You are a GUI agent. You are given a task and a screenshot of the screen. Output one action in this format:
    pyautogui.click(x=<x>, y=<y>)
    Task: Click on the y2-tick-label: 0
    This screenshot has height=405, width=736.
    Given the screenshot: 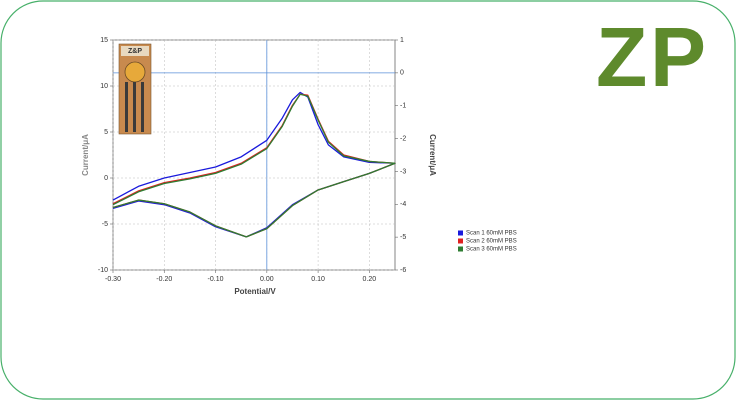 What is the action you would take?
    pyautogui.click(x=402, y=73)
    